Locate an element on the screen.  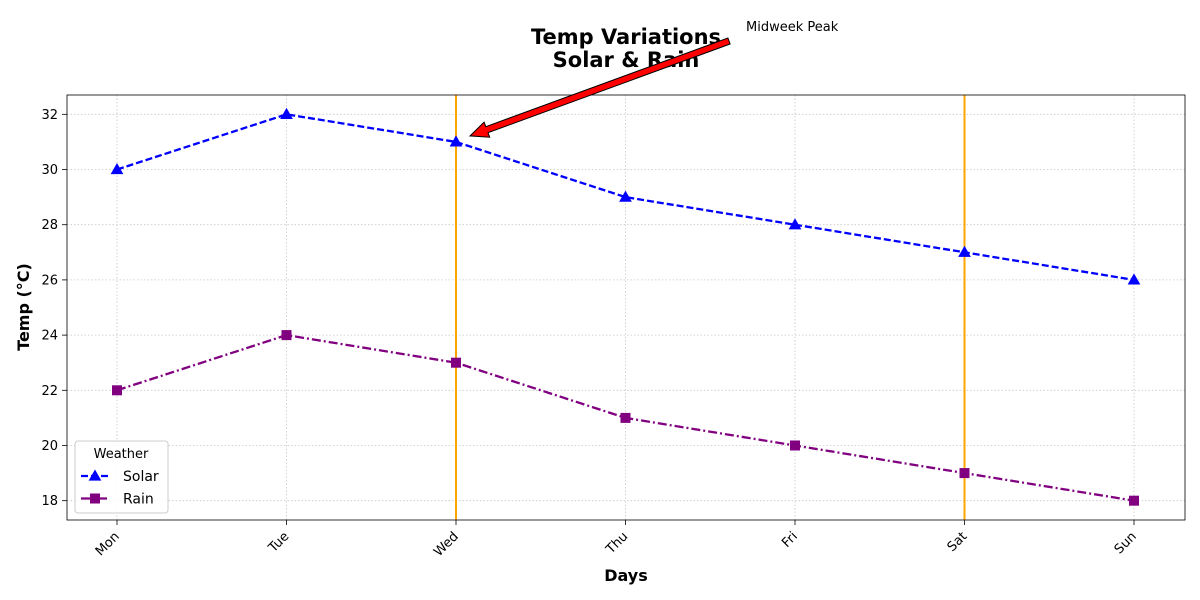
x-tick-label-thu: Thu is located at coordinates (617, 543).